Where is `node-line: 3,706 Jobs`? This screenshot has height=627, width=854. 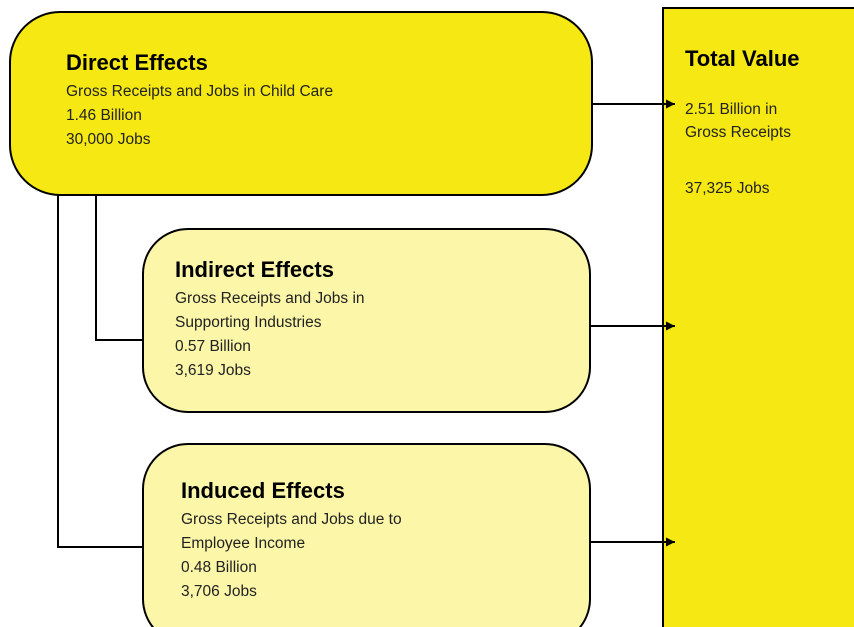 node-line: 3,706 Jobs is located at coordinates (219, 591).